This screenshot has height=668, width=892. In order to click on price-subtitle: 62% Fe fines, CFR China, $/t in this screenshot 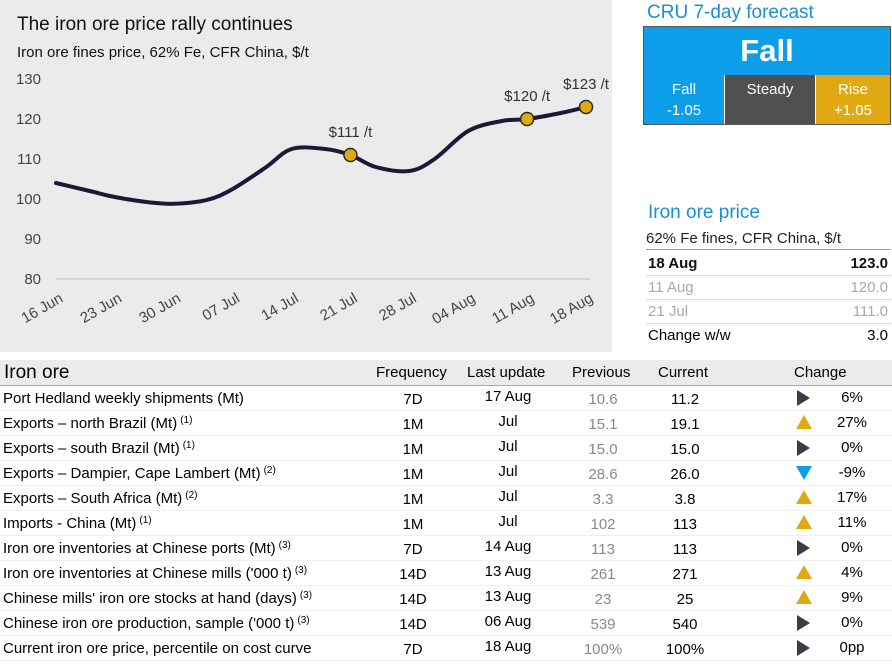, I will do `click(768, 240)`.